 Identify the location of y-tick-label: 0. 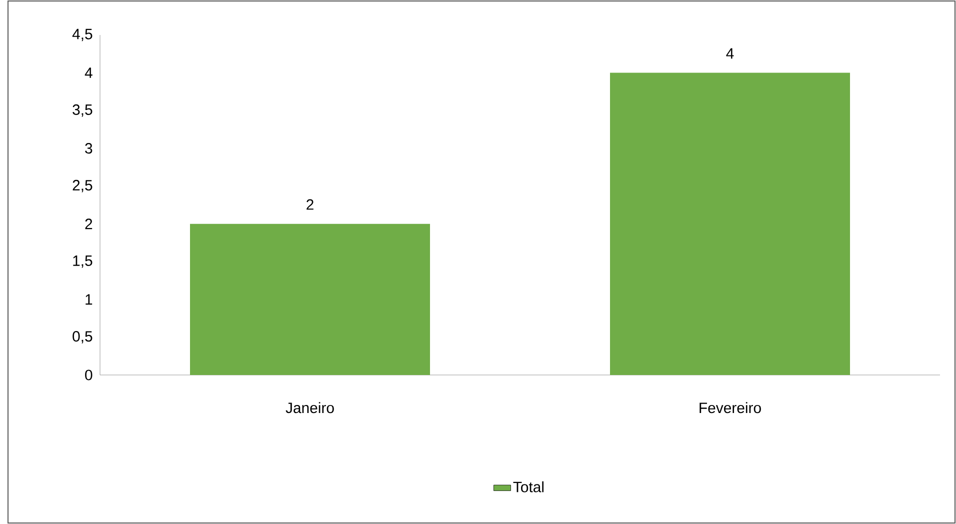
(88, 375).